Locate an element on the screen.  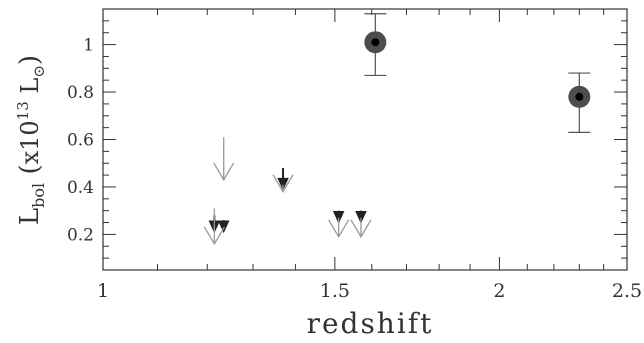
y-axis-label: Lbol (x1013 L⊙) is located at coordinates (31, 140).